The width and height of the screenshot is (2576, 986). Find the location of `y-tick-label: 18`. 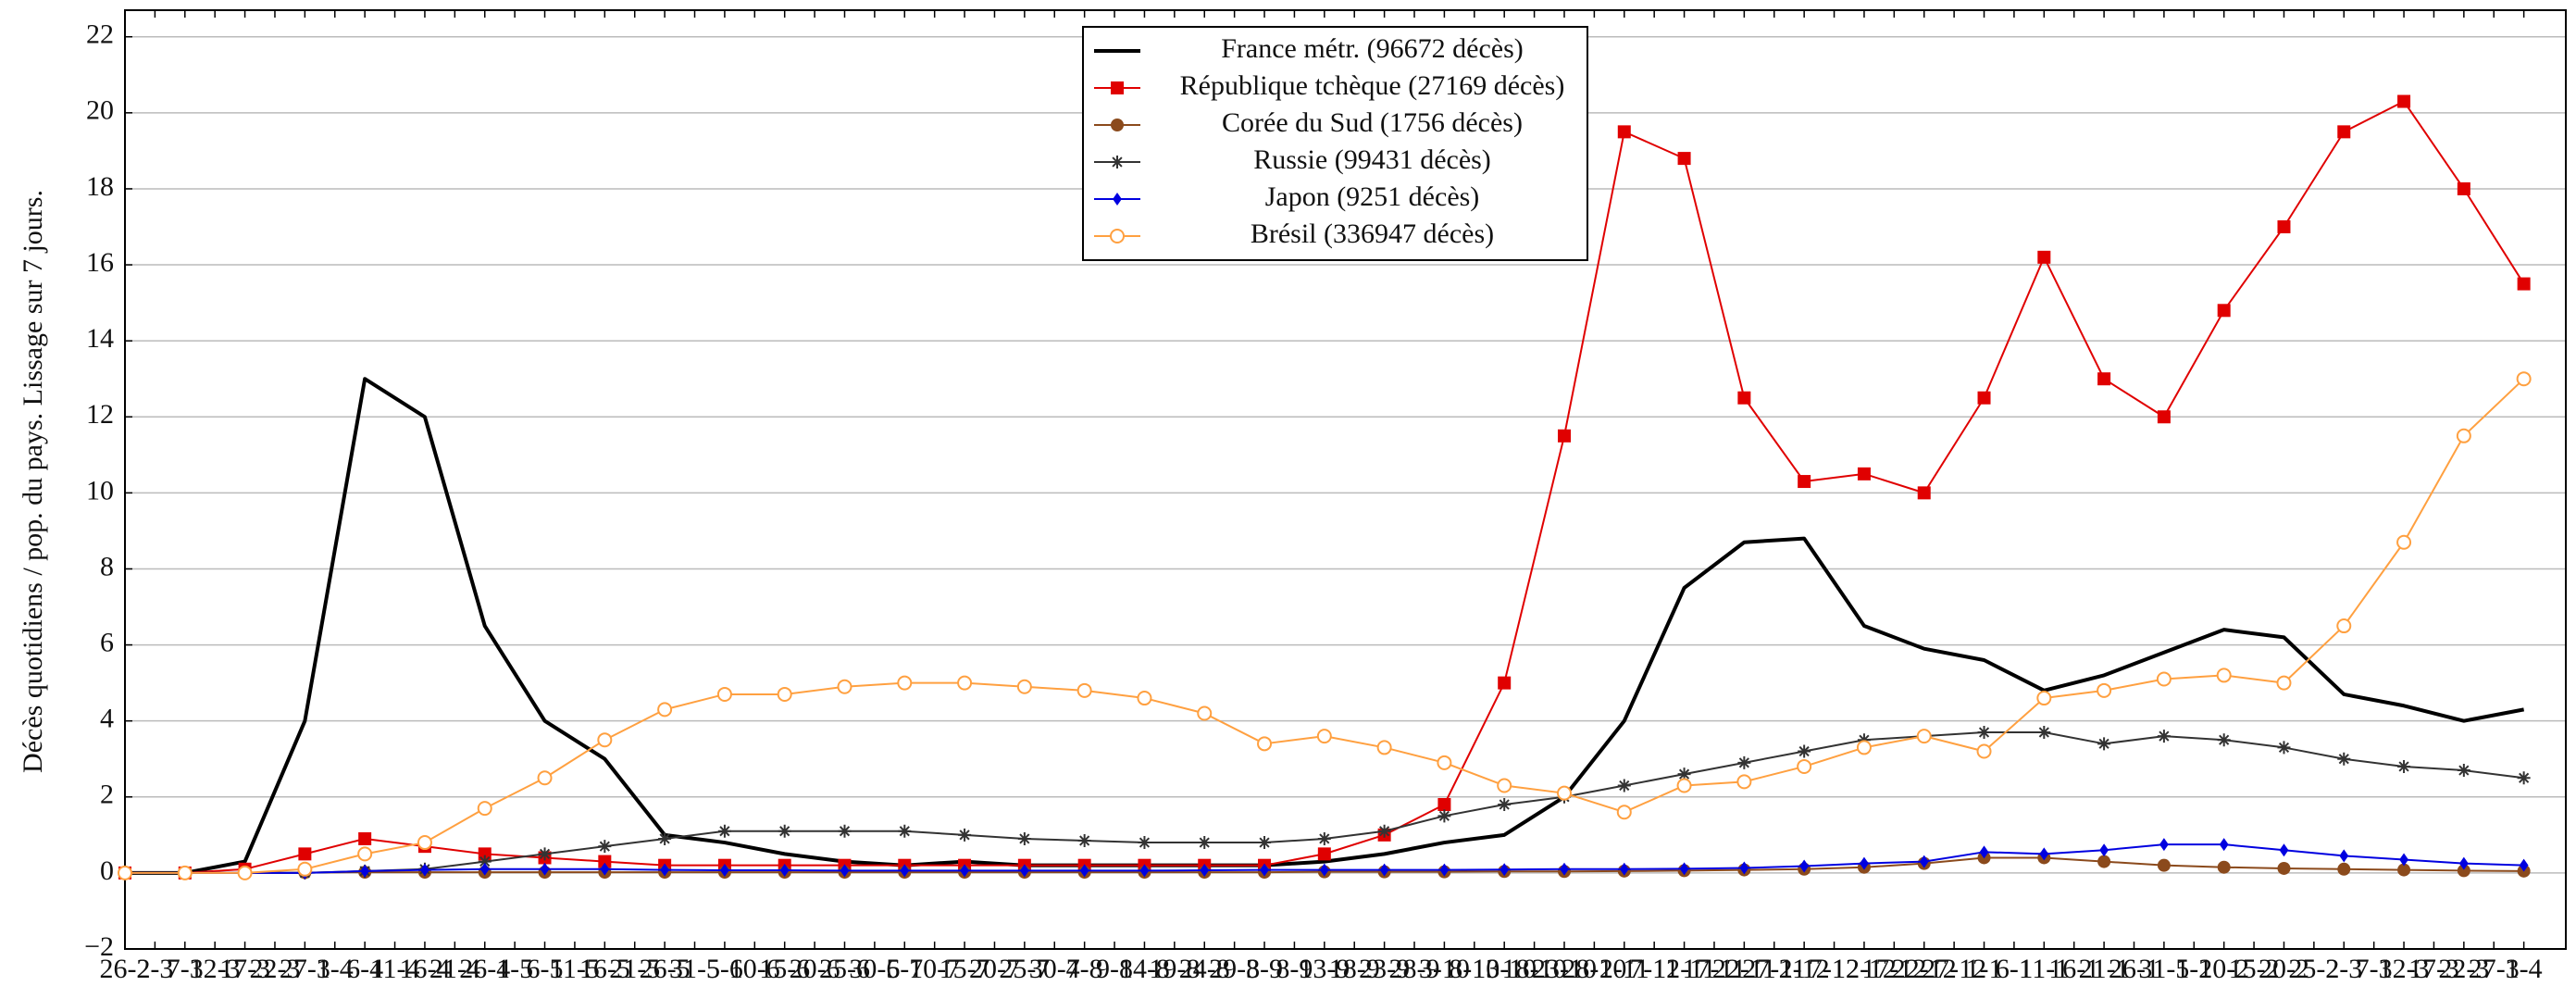

y-tick-label: 18 is located at coordinates (100, 186).